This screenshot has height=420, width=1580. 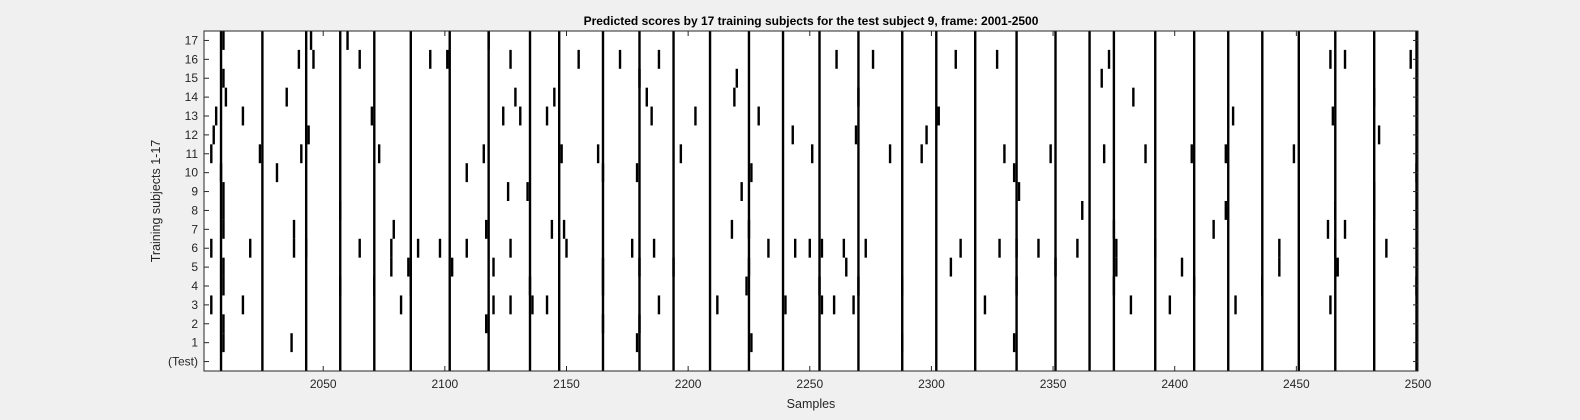 I want to click on y-tick-label: 5, so click(x=194, y=267).